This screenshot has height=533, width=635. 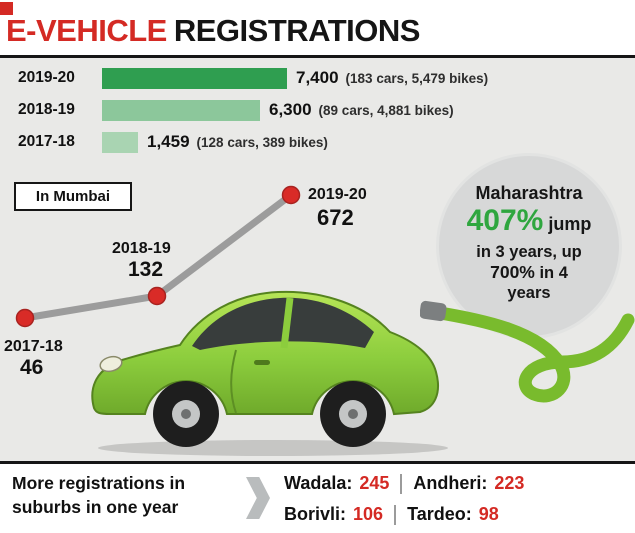 I want to click on line-year-2019-20: 2019-20, so click(x=337, y=194).